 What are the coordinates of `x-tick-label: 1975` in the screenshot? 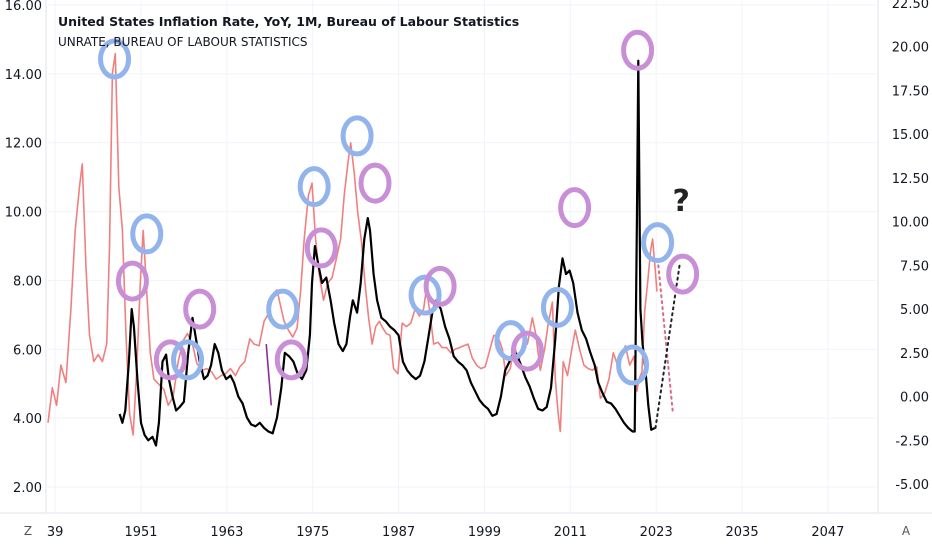 It's located at (312, 532).